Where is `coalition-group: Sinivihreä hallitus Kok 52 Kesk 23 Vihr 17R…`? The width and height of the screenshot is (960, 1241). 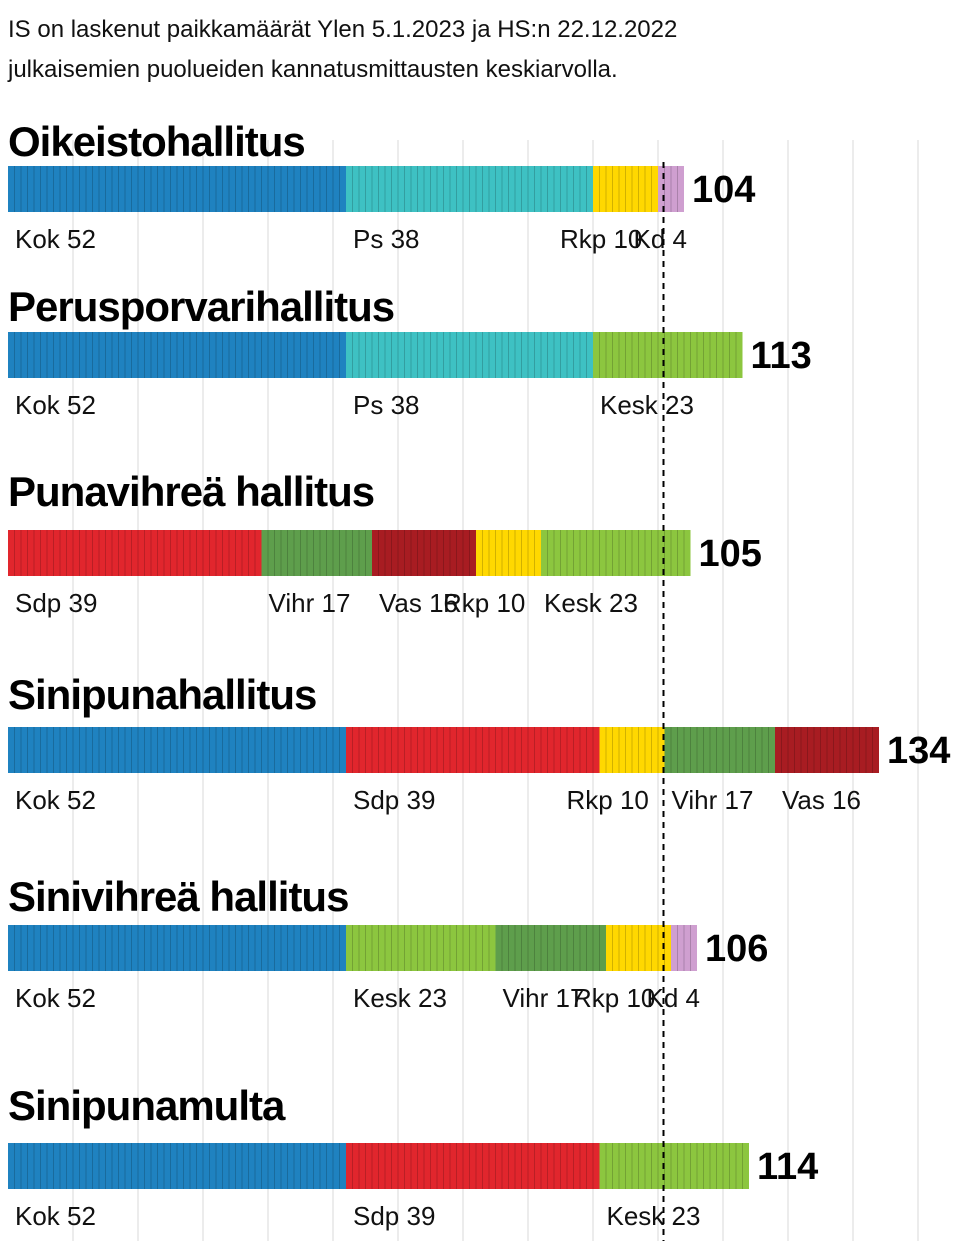 coalition-group: Sinivihreä hallitus Kok 52 Kesk 23 Vihr 17R… is located at coordinates (388, 943).